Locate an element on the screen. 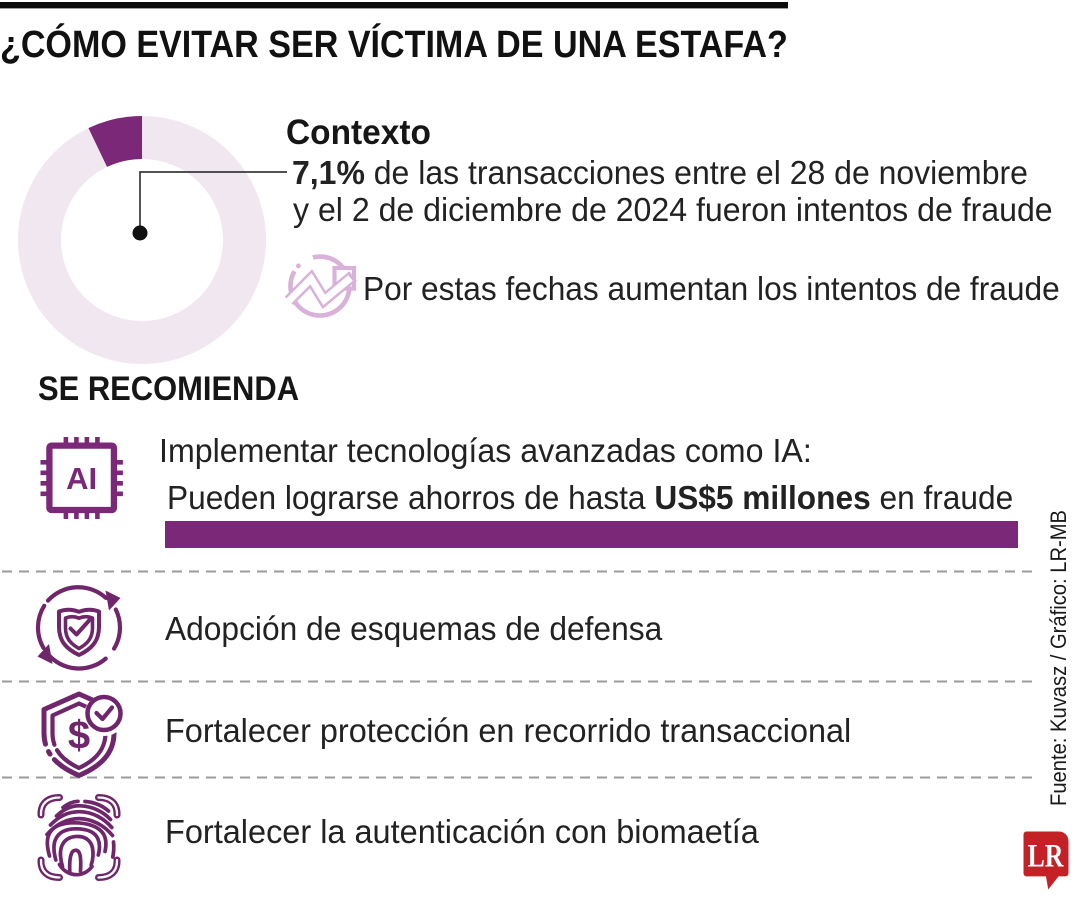 This screenshot has width=1080, height=900. svg-text: AI is located at coordinates (81, 478).